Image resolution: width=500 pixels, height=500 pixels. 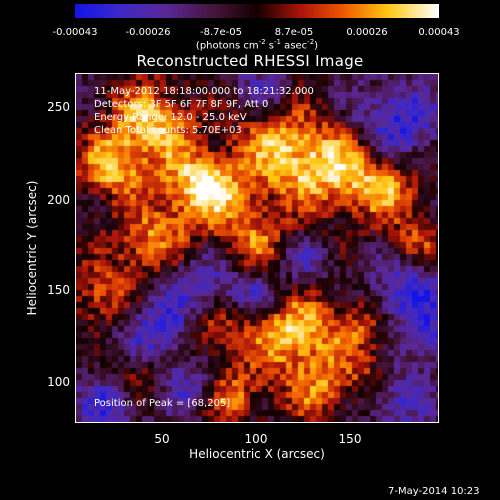 What do you see at coordinates (58, 290) in the screenshot?
I see `y-tick-label: 150` at bounding box center [58, 290].